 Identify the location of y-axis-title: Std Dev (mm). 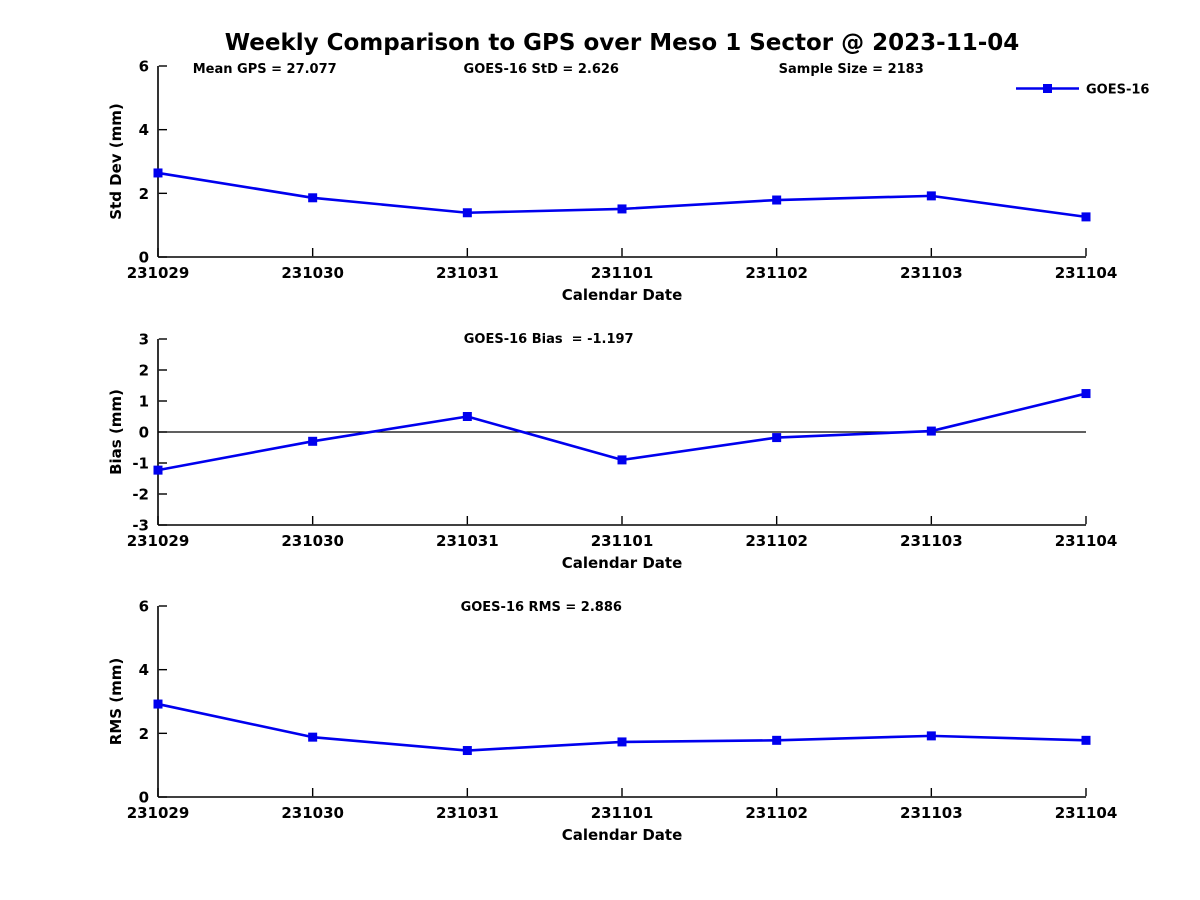
(116, 161).